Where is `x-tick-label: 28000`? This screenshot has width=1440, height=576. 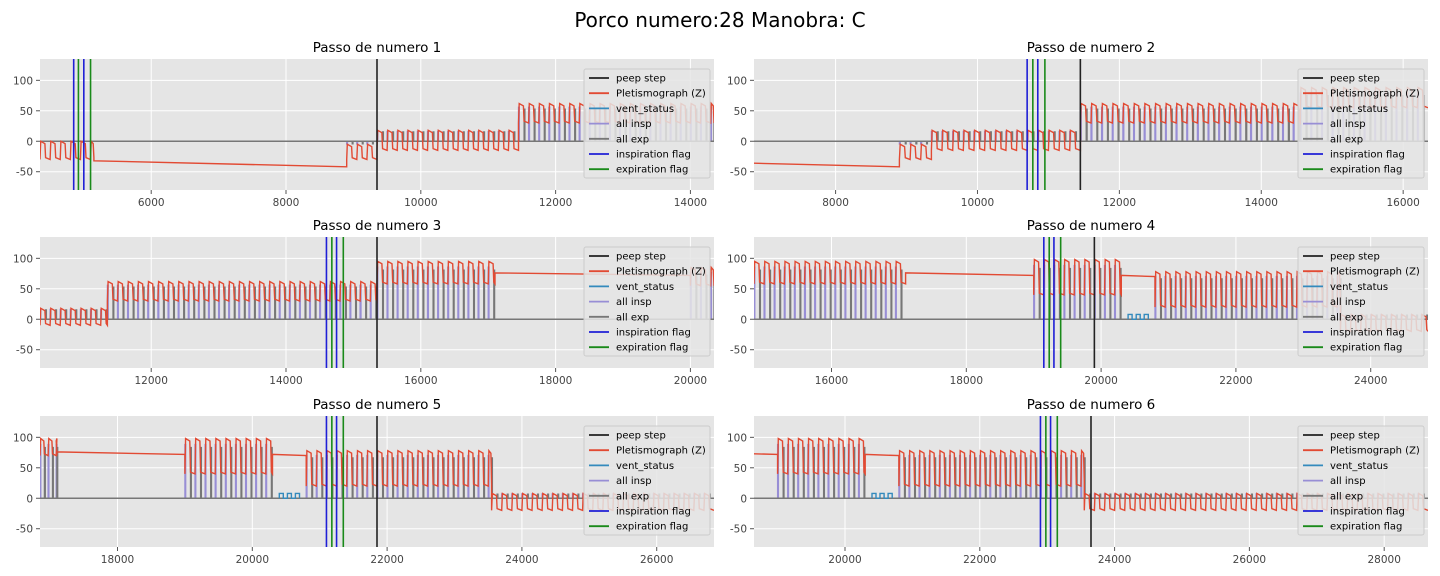 x-tick-label: 28000 is located at coordinates (1383, 560).